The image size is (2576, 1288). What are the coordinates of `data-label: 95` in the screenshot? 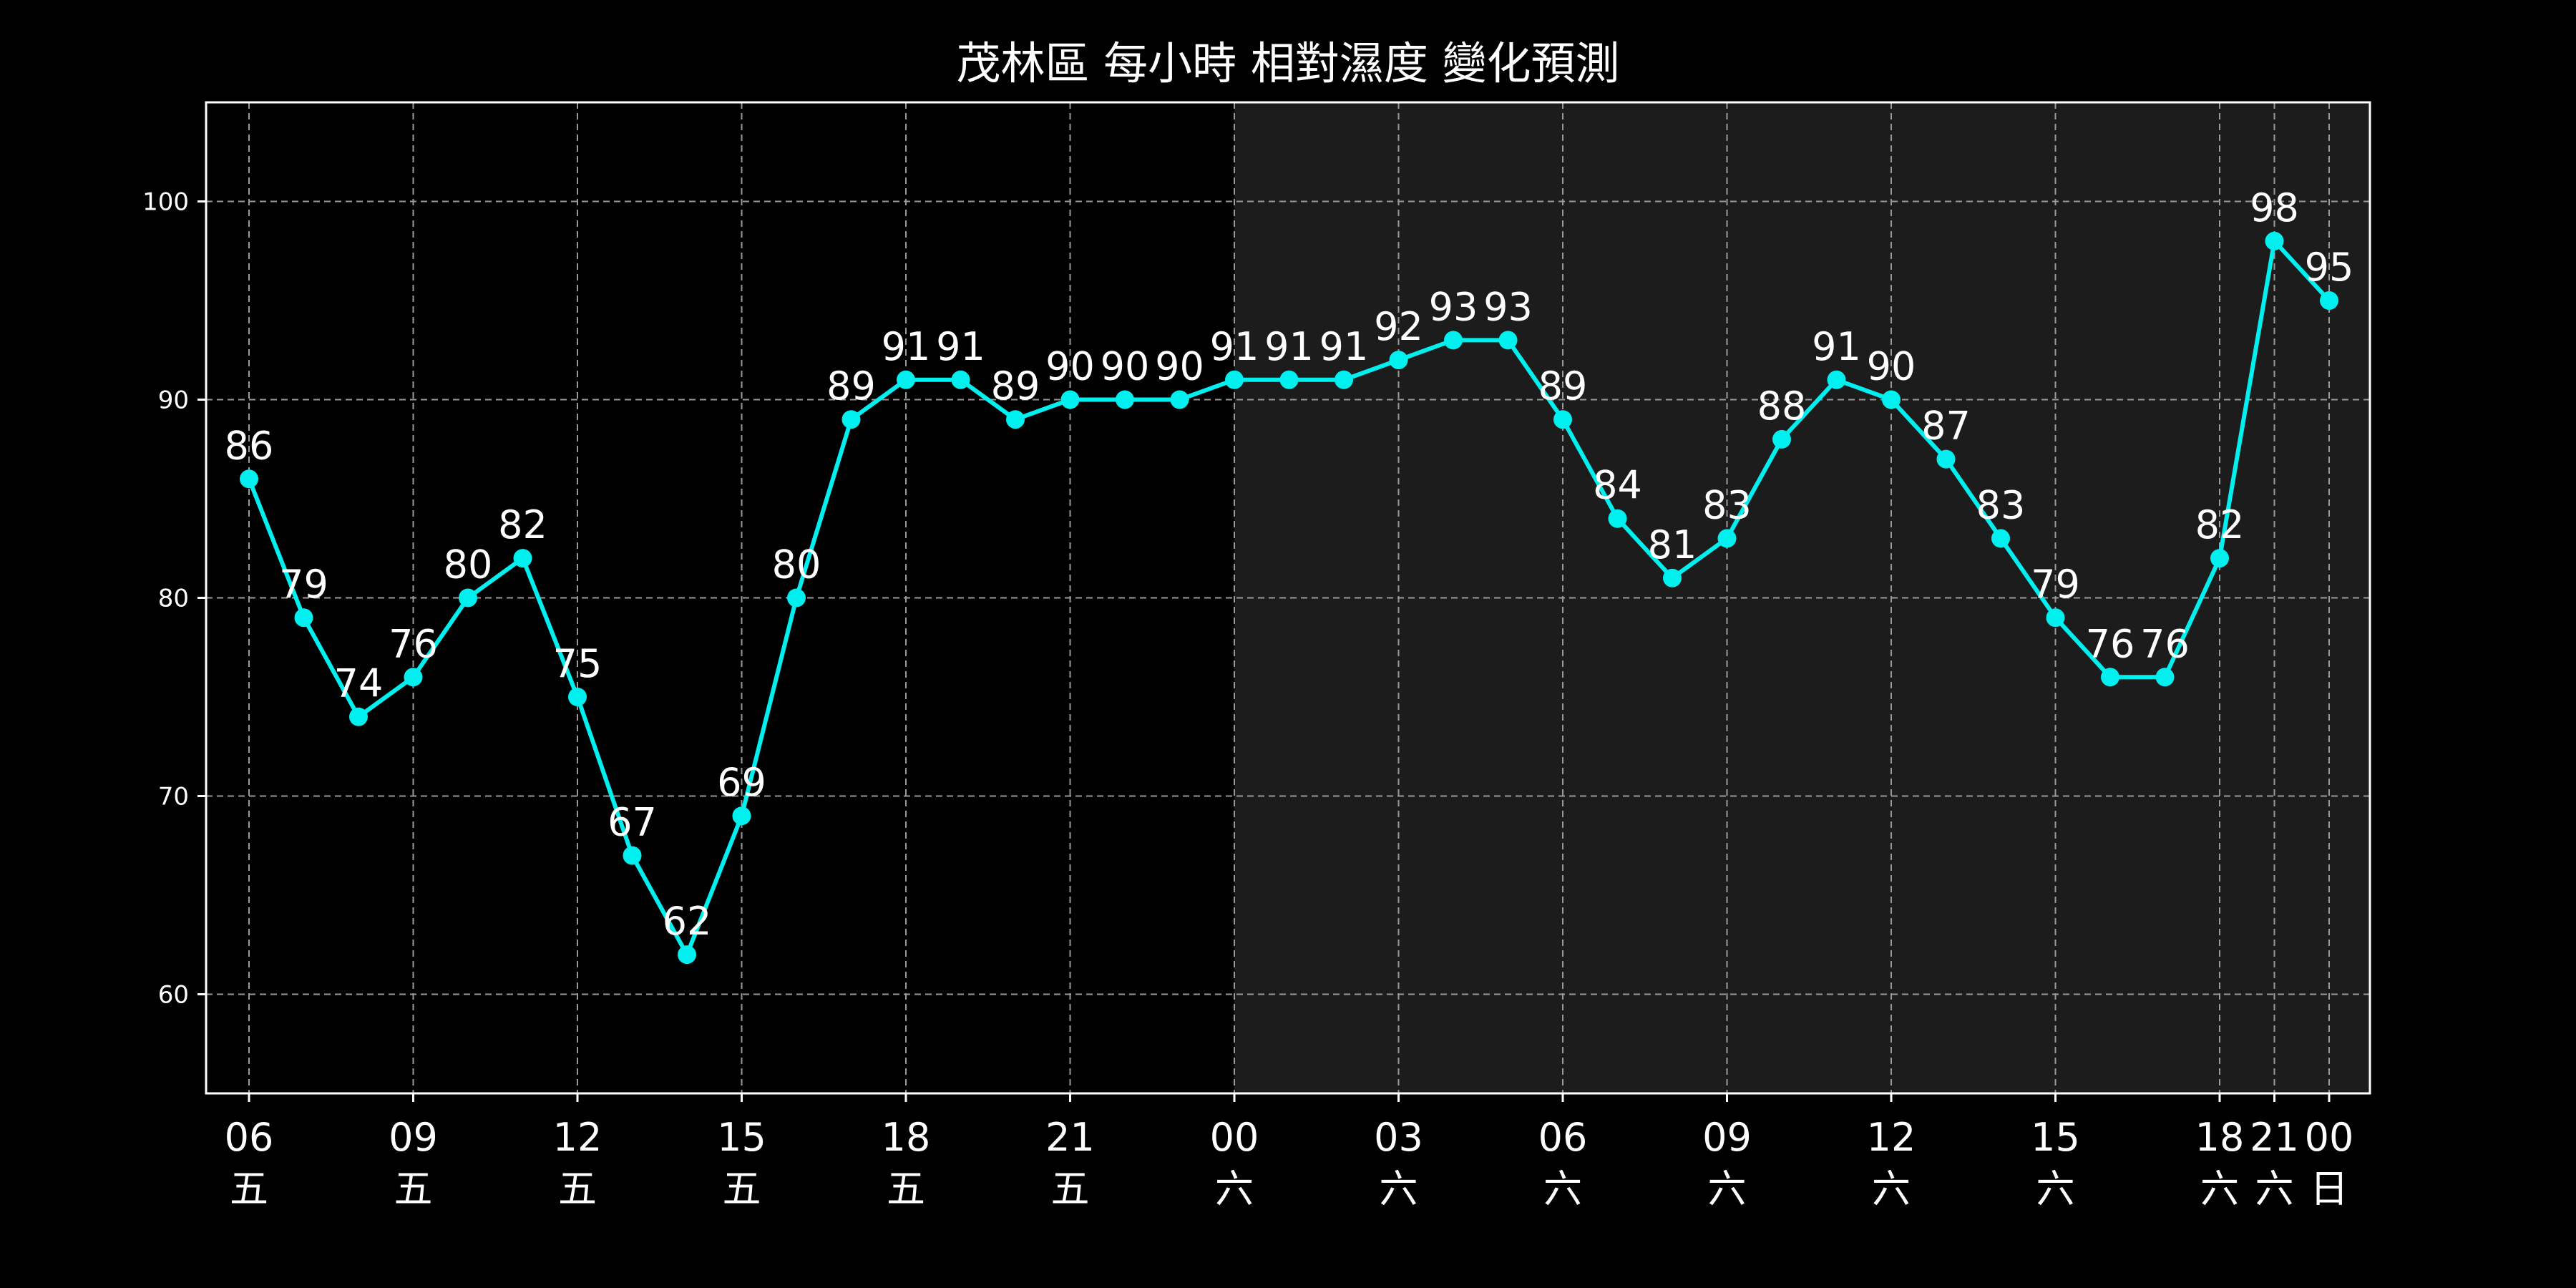 It's located at (2329, 267).